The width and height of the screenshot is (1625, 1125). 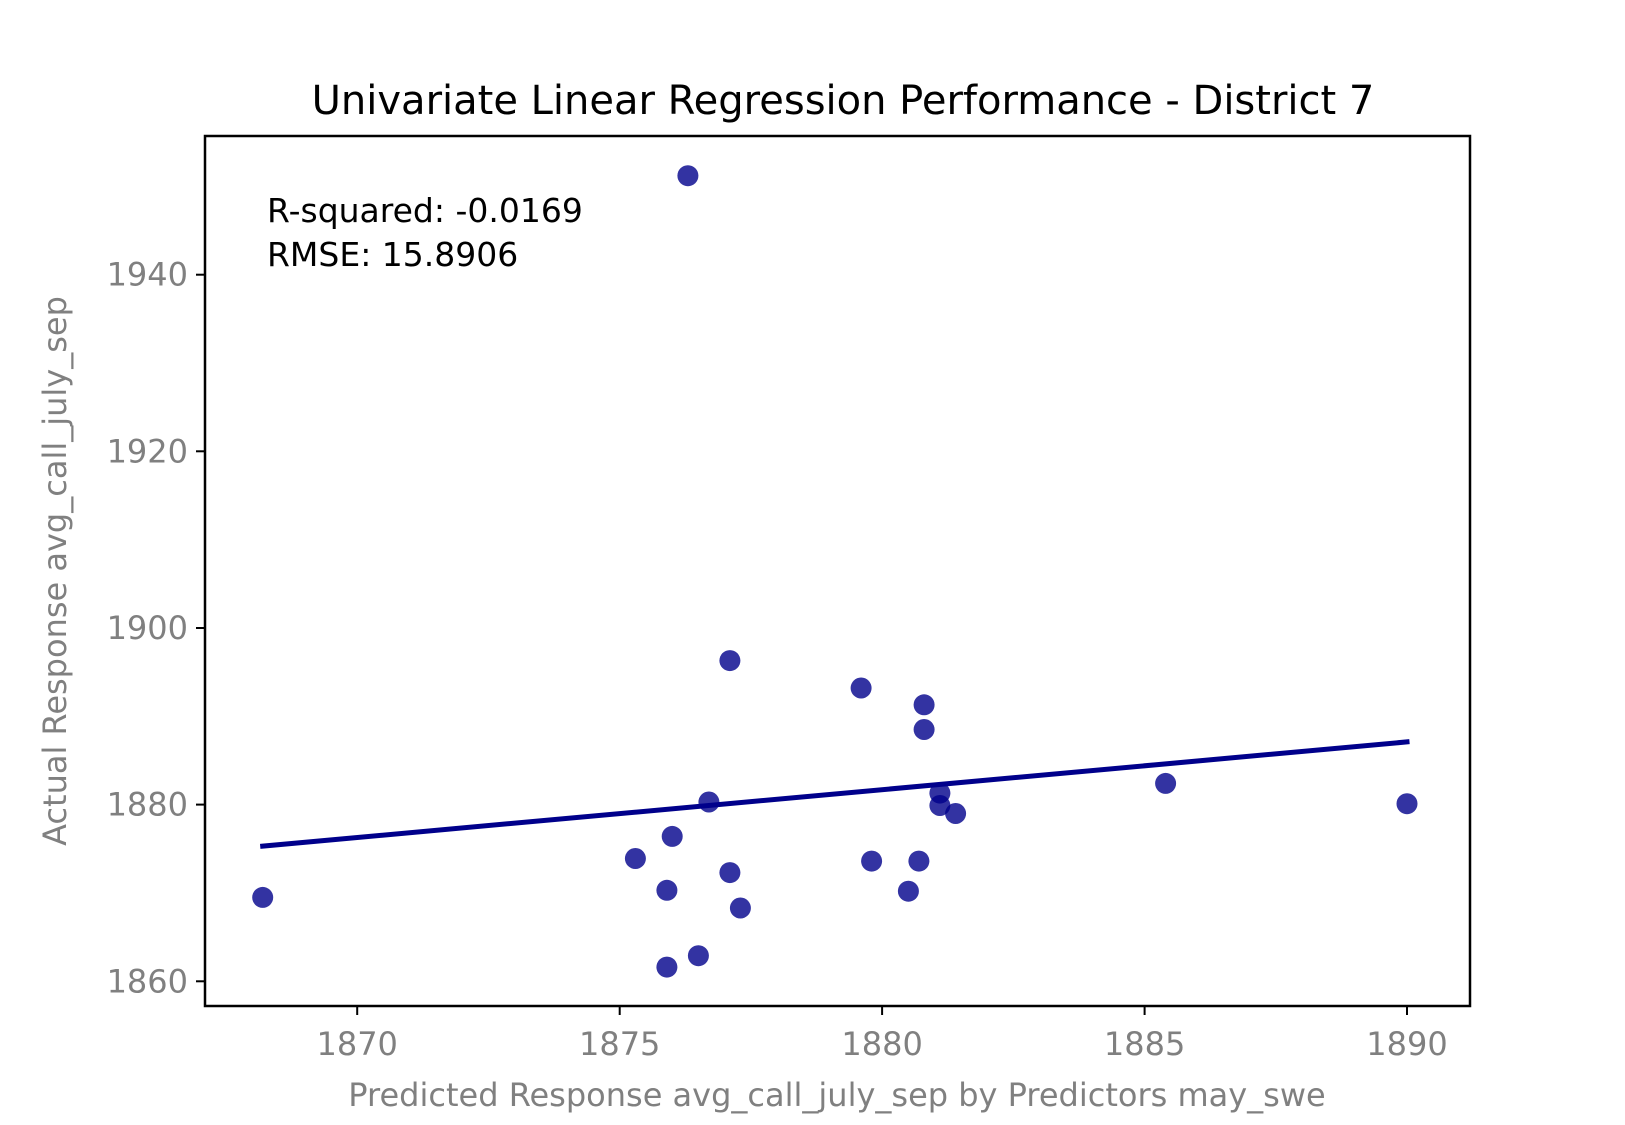 I want to click on x-tick-label-1870: 1870, so click(x=356, y=1044).